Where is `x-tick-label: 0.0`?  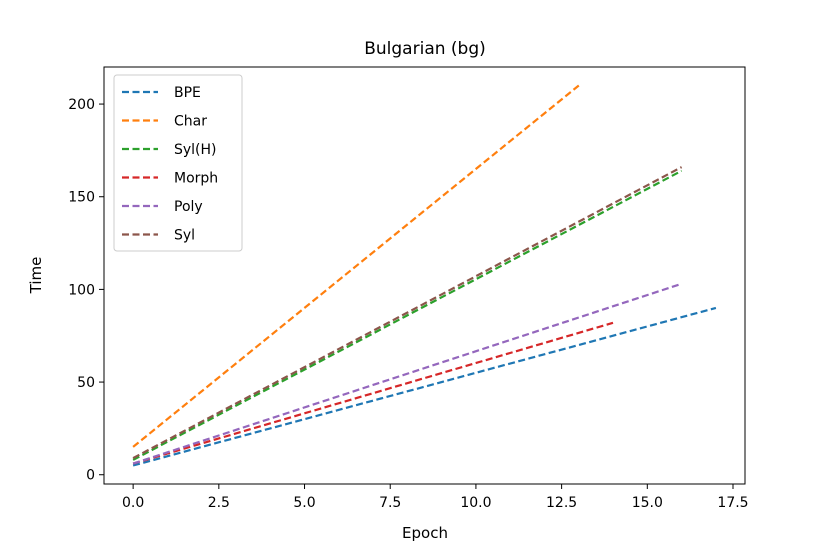
x-tick-label: 0.0 is located at coordinates (133, 503).